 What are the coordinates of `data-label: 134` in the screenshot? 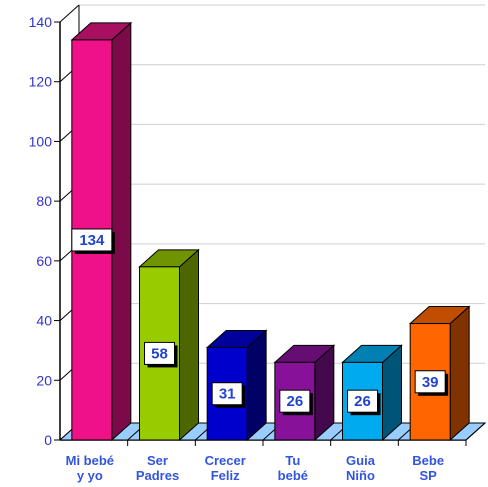 It's located at (92, 240).